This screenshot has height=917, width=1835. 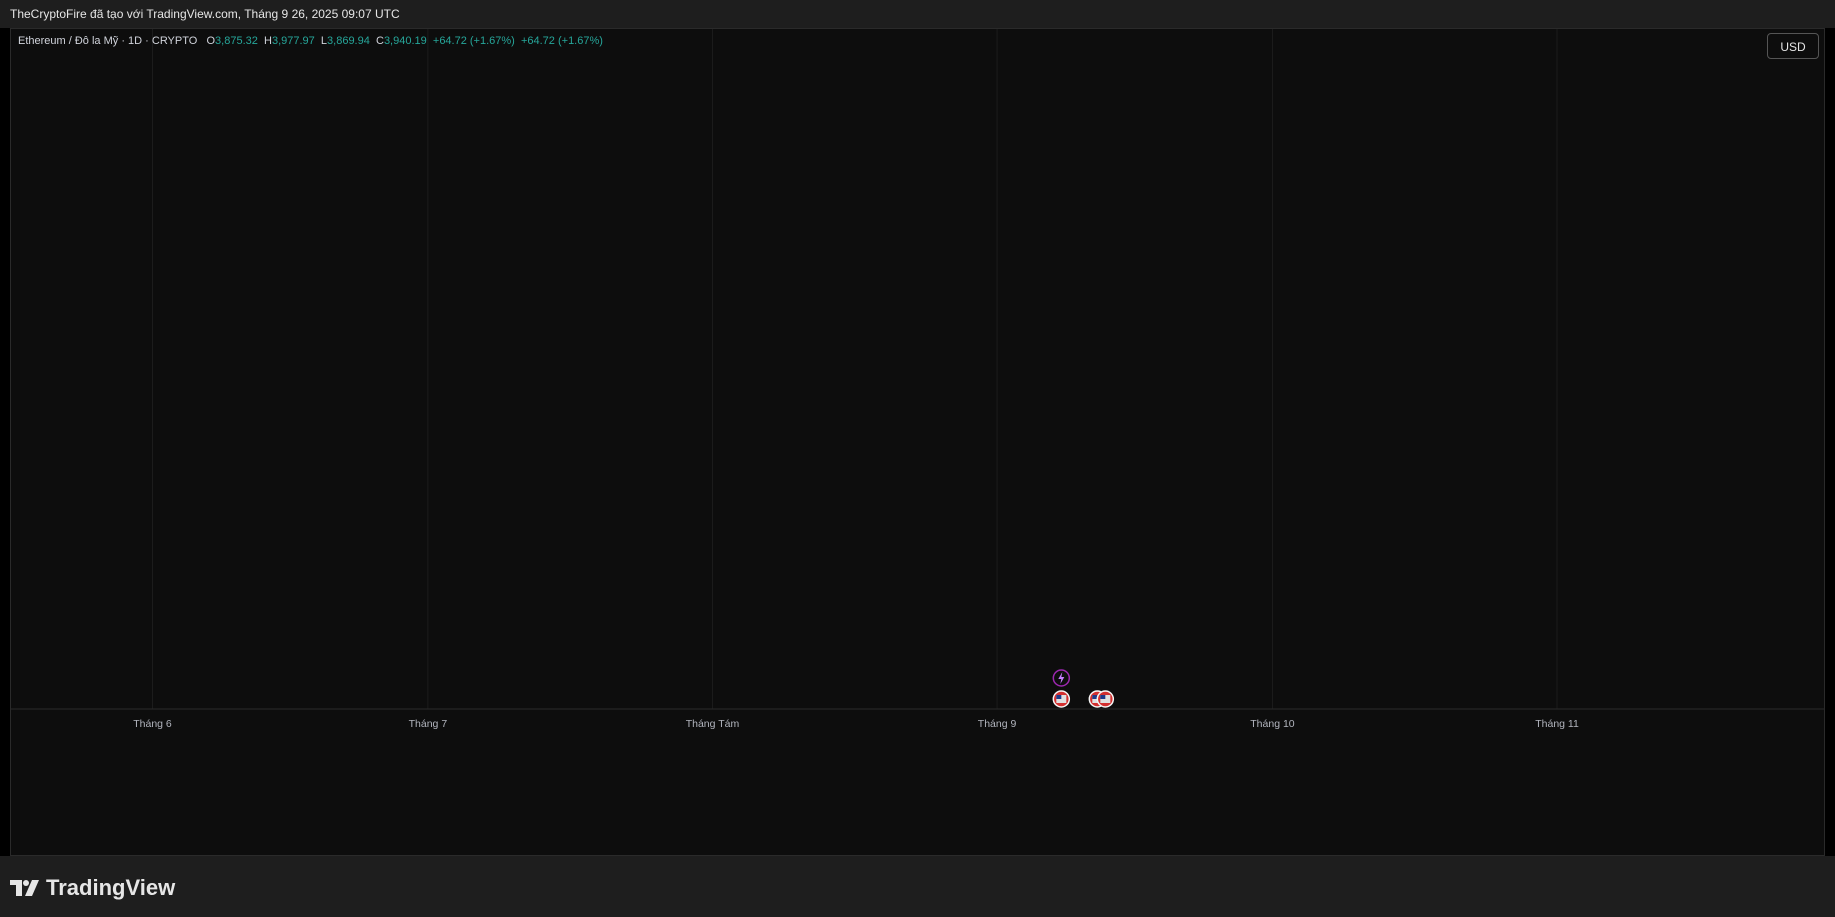 What do you see at coordinates (1083, 688) in the screenshot?
I see `plot-area` at bounding box center [1083, 688].